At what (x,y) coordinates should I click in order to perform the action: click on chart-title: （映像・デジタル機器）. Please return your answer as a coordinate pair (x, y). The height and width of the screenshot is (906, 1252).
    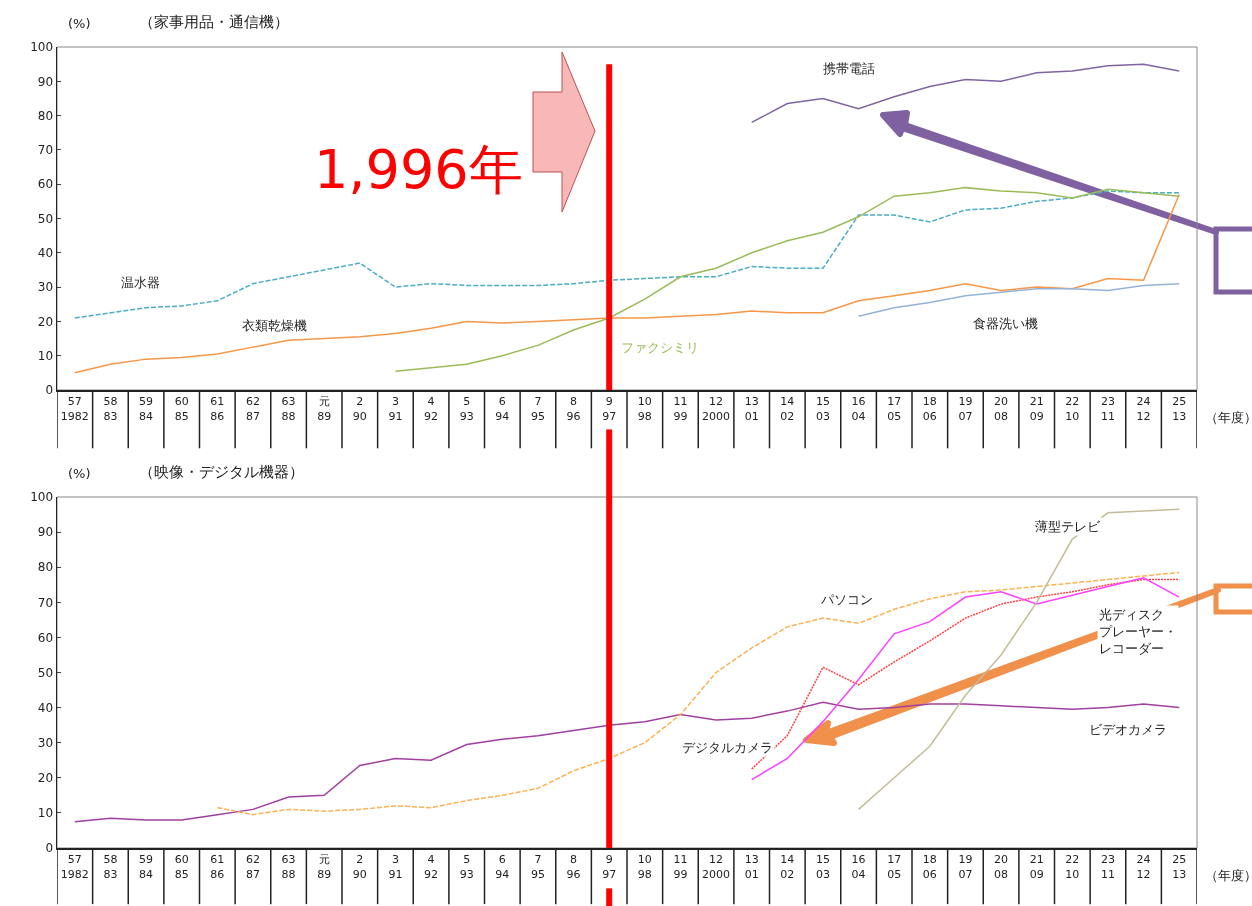
    Looking at the image, I should click on (221, 472).